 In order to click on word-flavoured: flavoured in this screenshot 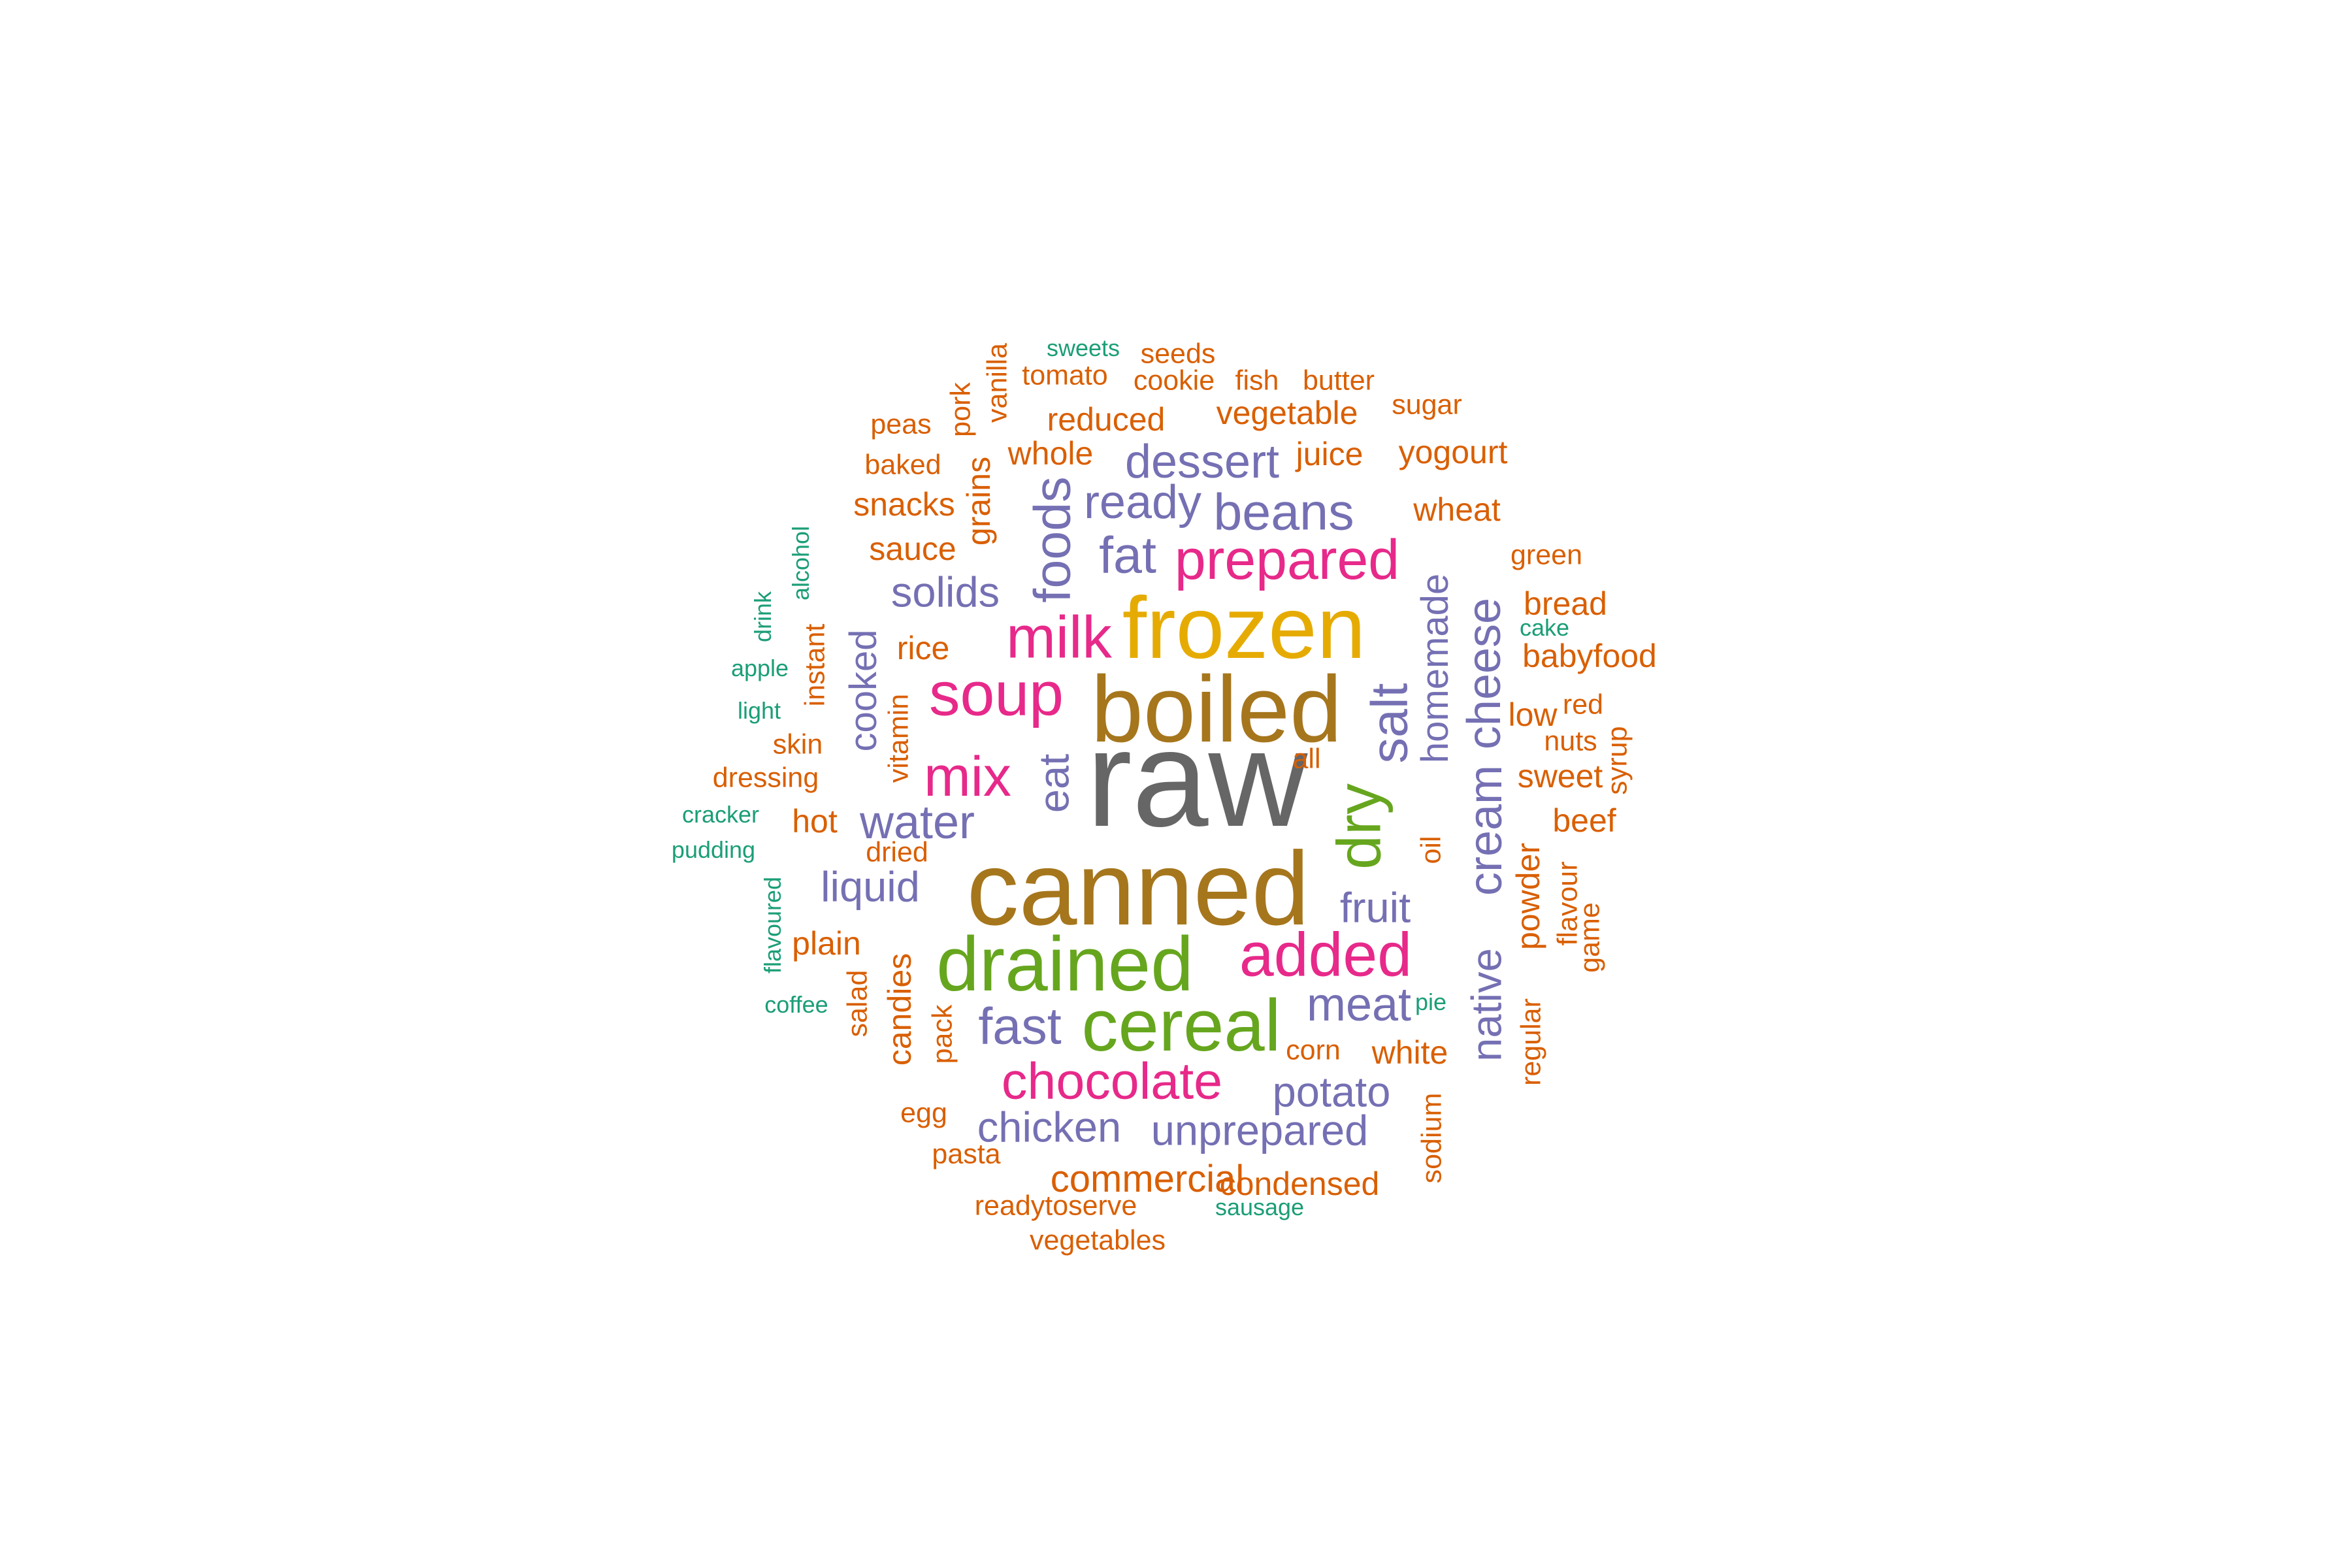, I will do `click(772, 925)`.